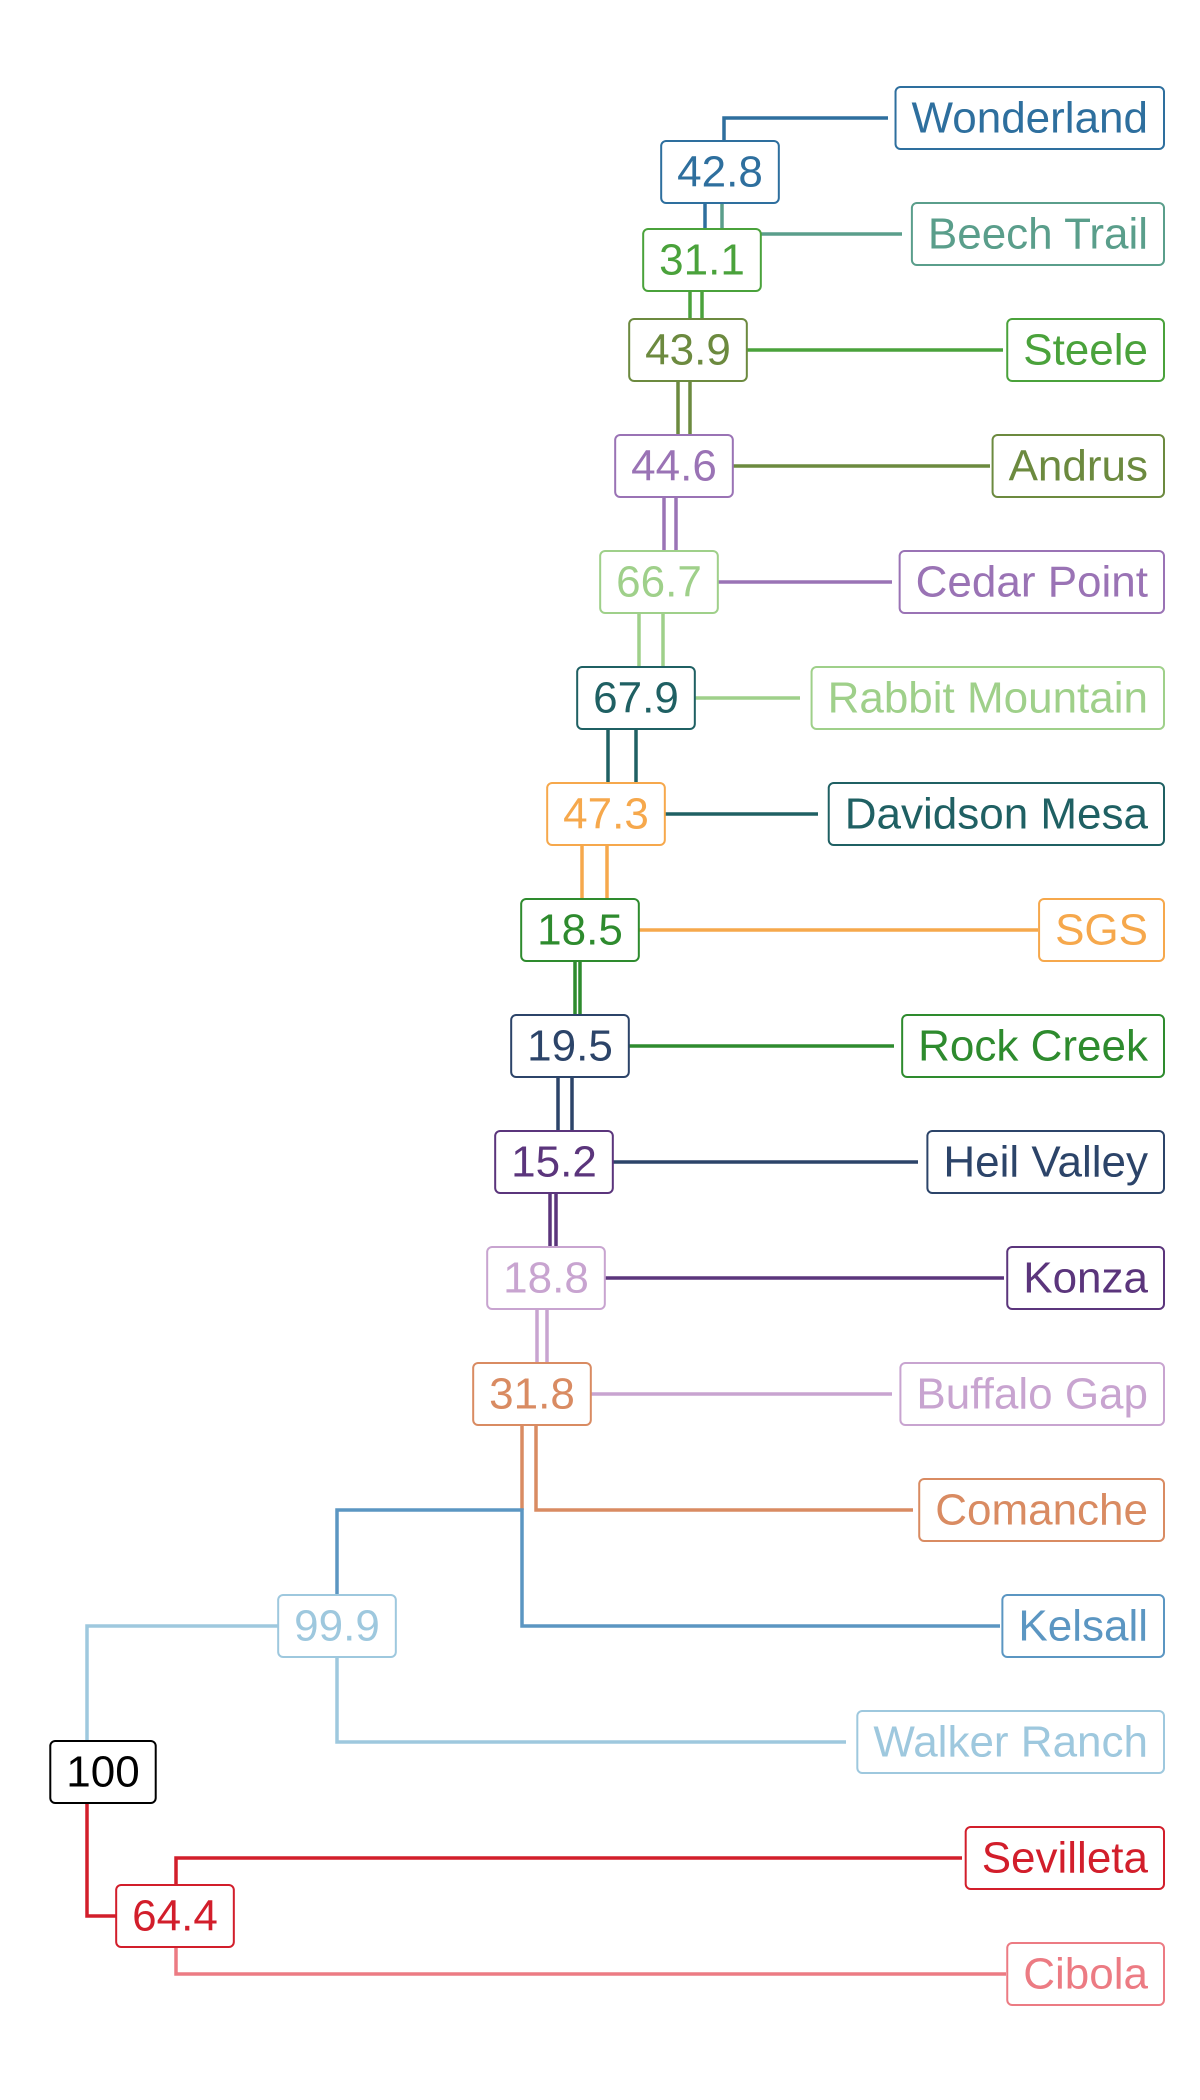 The width and height of the screenshot is (1200, 2100). I want to click on node-n-43-9: 43.9, so click(688, 350).